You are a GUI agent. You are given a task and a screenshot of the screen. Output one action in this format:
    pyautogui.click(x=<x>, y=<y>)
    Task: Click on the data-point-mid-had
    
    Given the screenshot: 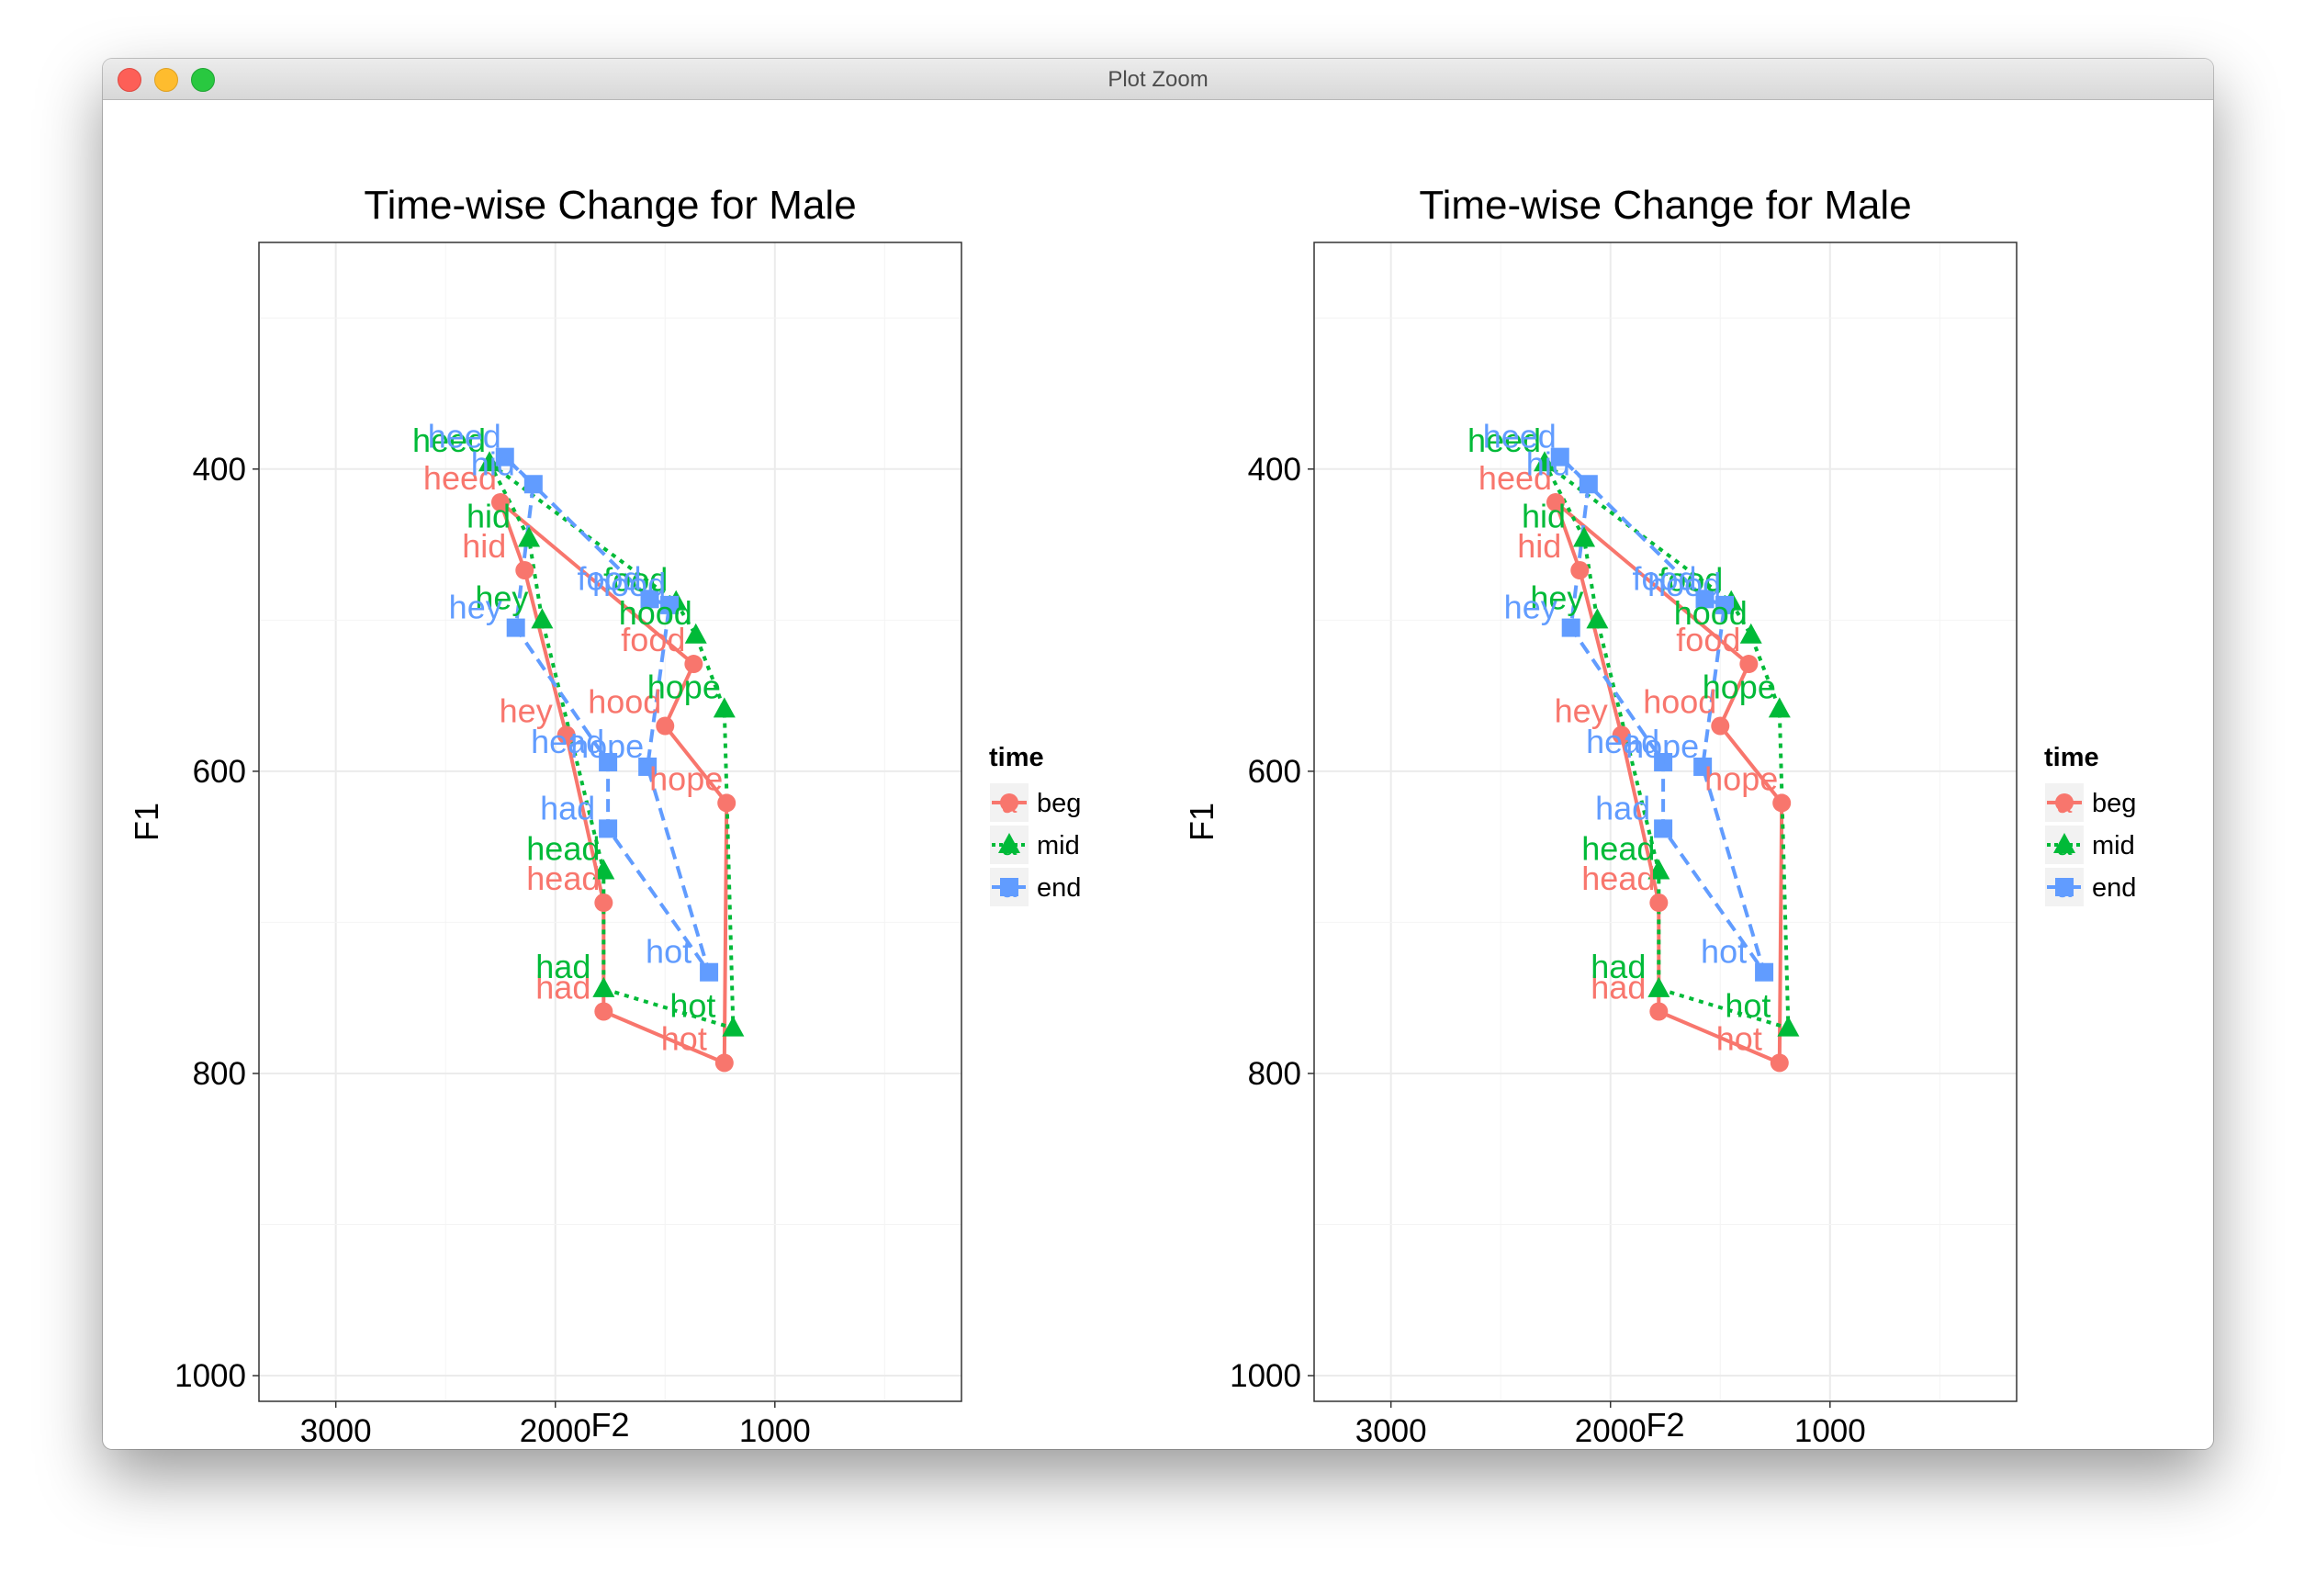 What is the action you would take?
    pyautogui.click(x=1658, y=986)
    